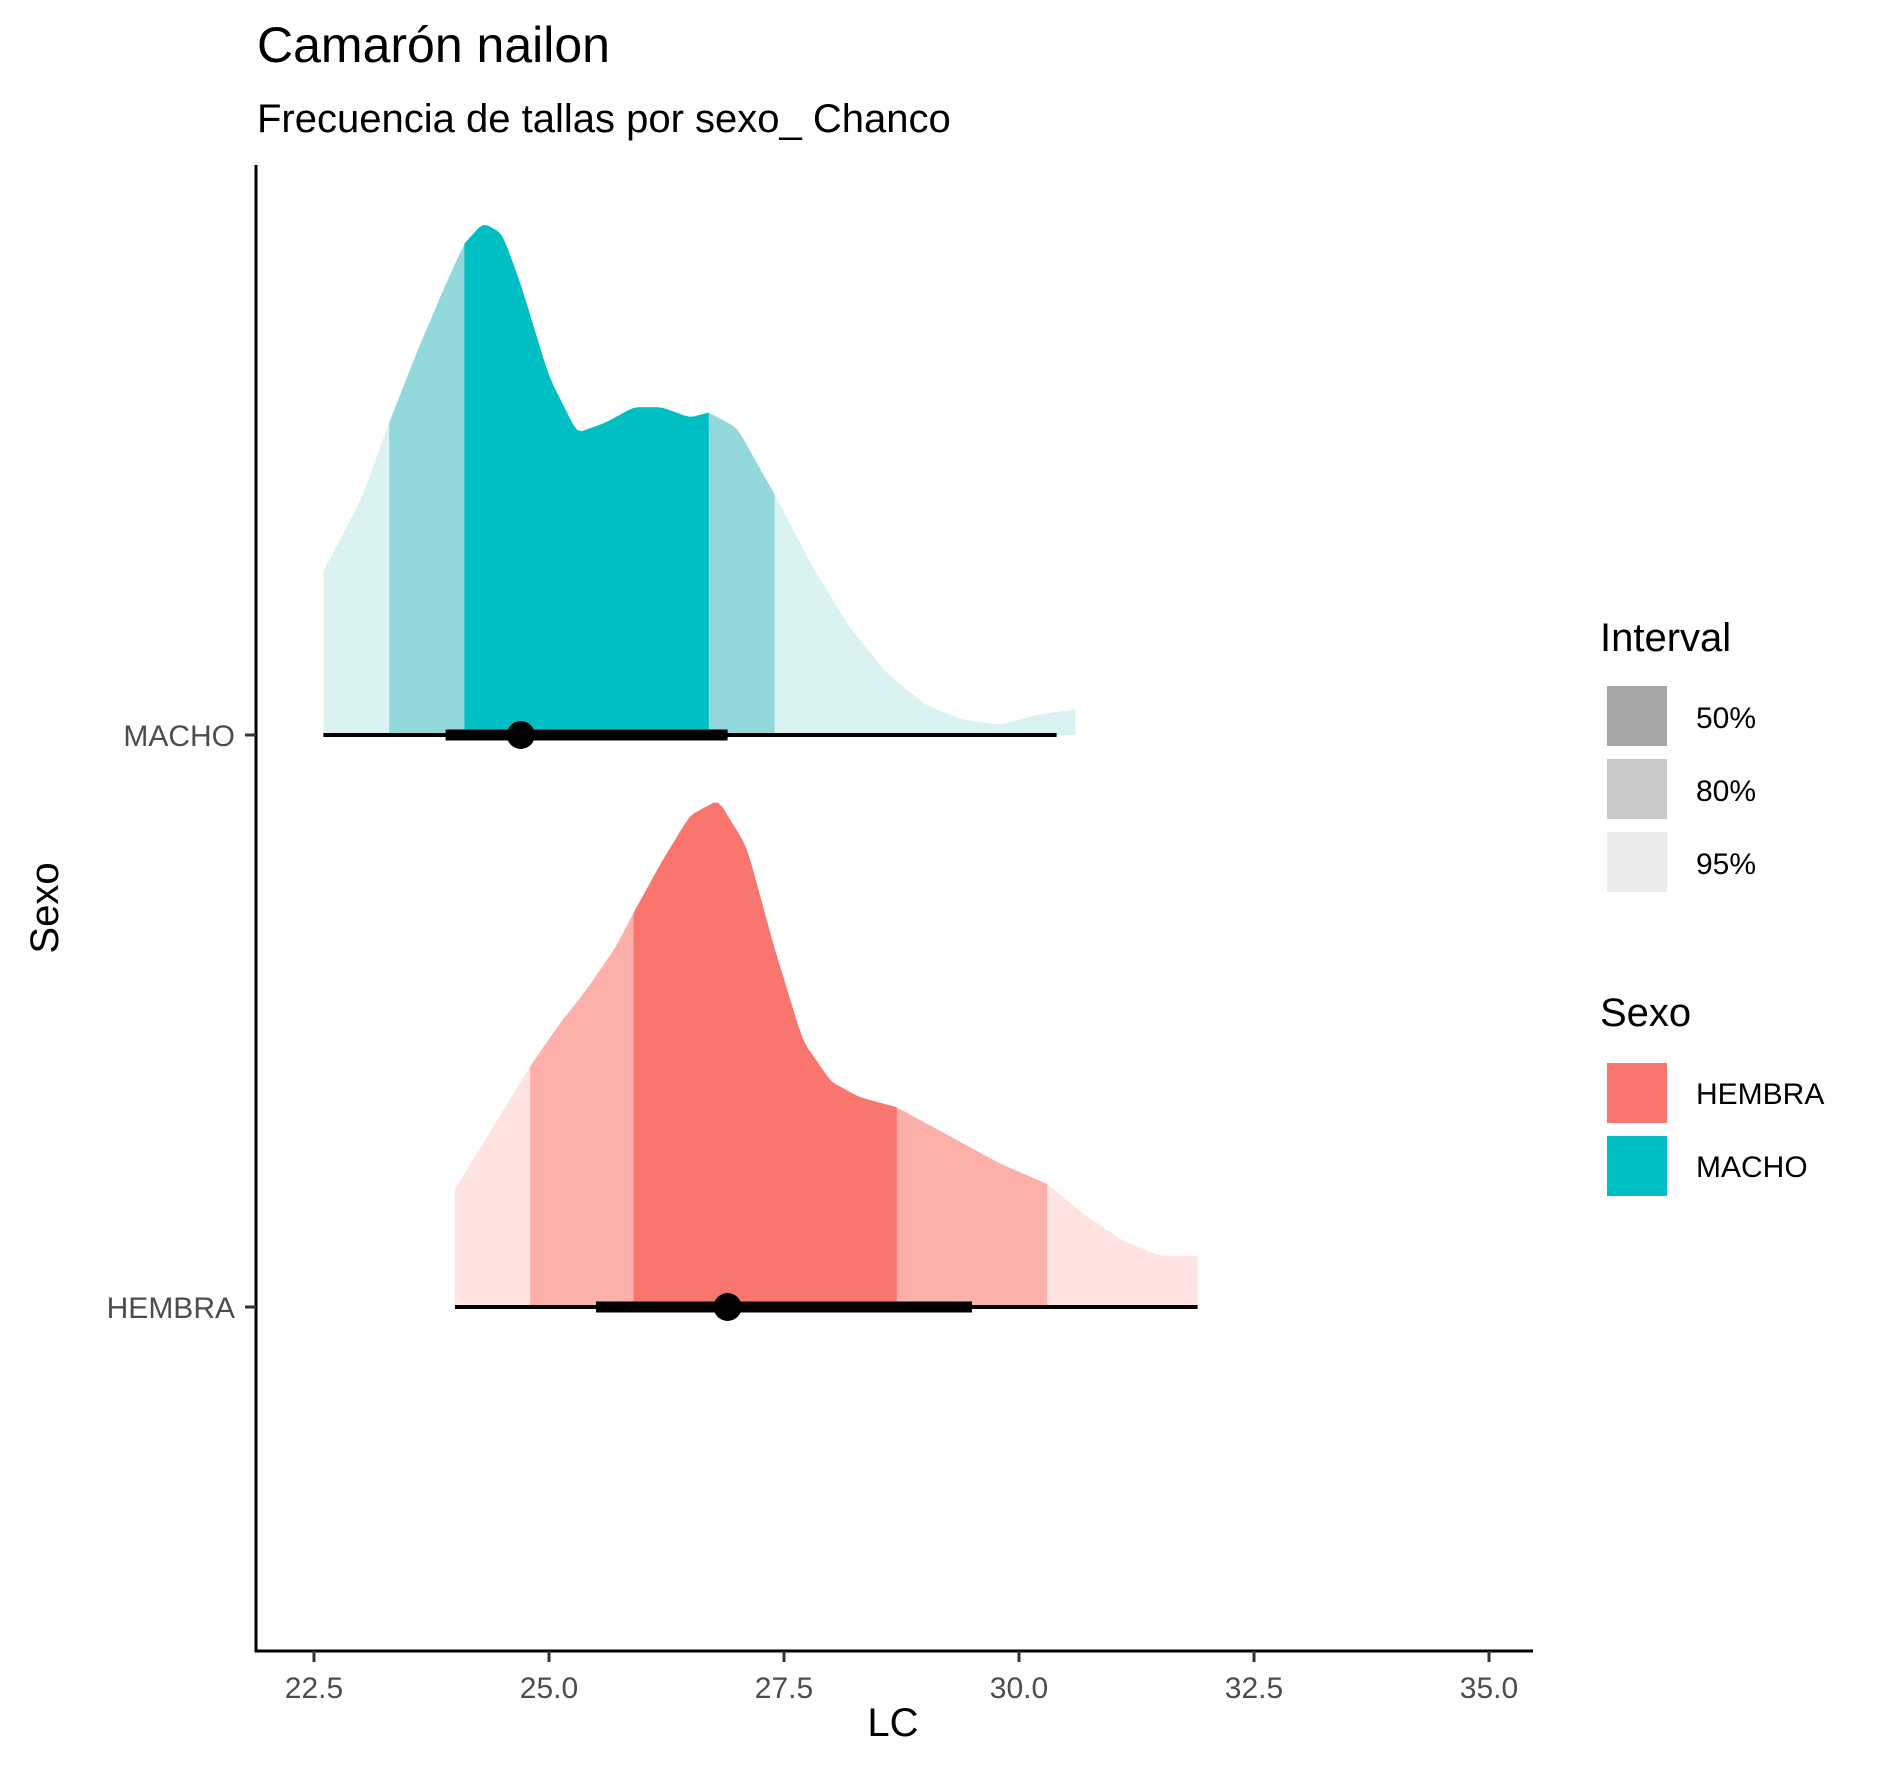  Describe the element at coordinates (1019, 1688) in the screenshot. I see `x-tick-label: 30.0` at that location.